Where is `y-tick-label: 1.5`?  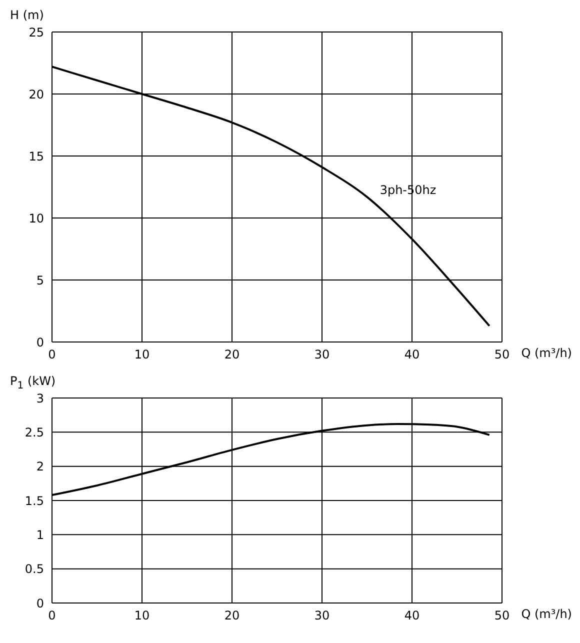 y-tick-label: 1.5 is located at coordinates (34, 501).